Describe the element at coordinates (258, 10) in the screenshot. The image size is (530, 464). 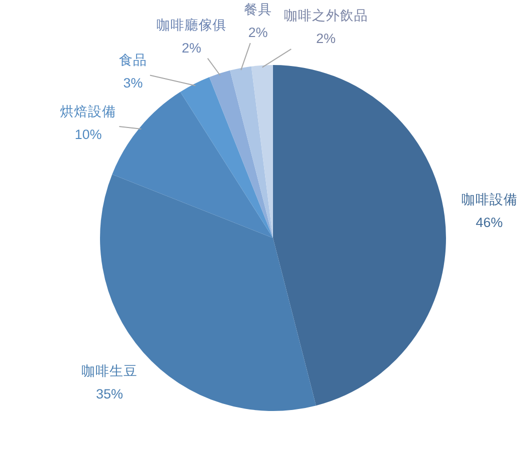
I see `slice-label: 餐具` at that location.